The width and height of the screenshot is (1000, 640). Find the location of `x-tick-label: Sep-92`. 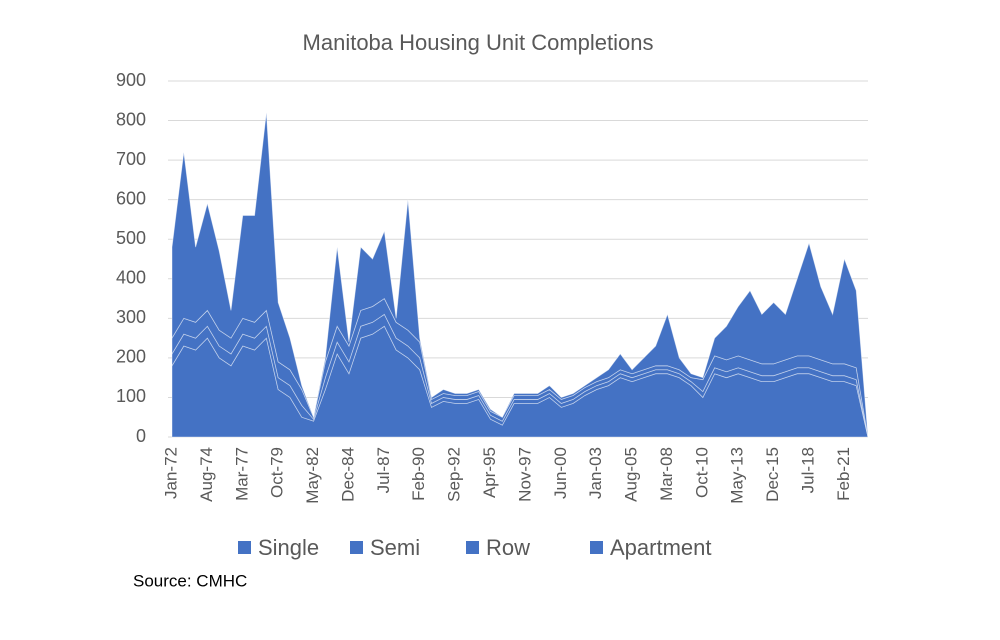

x-tick-label: Sep-92 is located at coordinates (454, 474).